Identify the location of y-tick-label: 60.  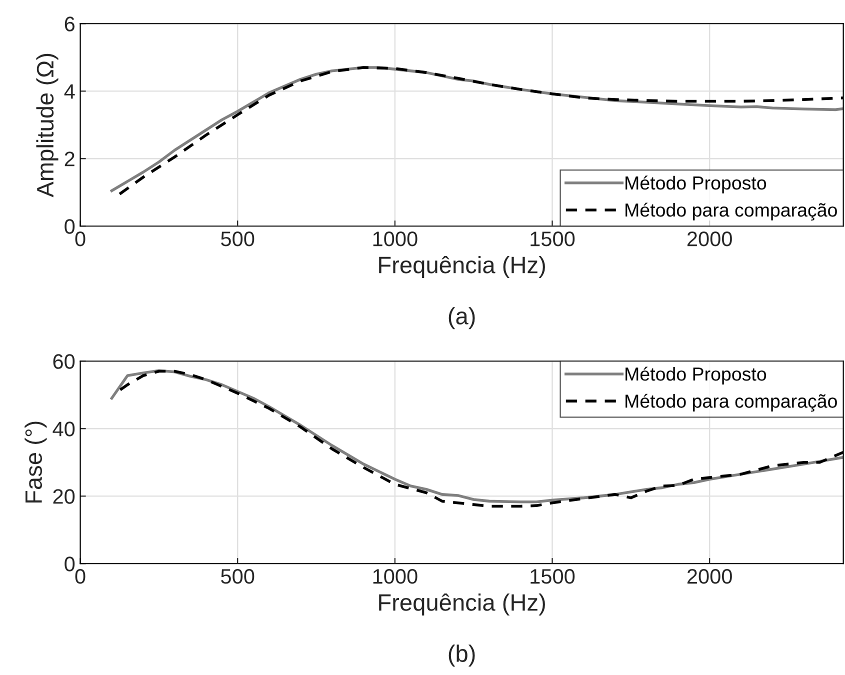
(64, 361).